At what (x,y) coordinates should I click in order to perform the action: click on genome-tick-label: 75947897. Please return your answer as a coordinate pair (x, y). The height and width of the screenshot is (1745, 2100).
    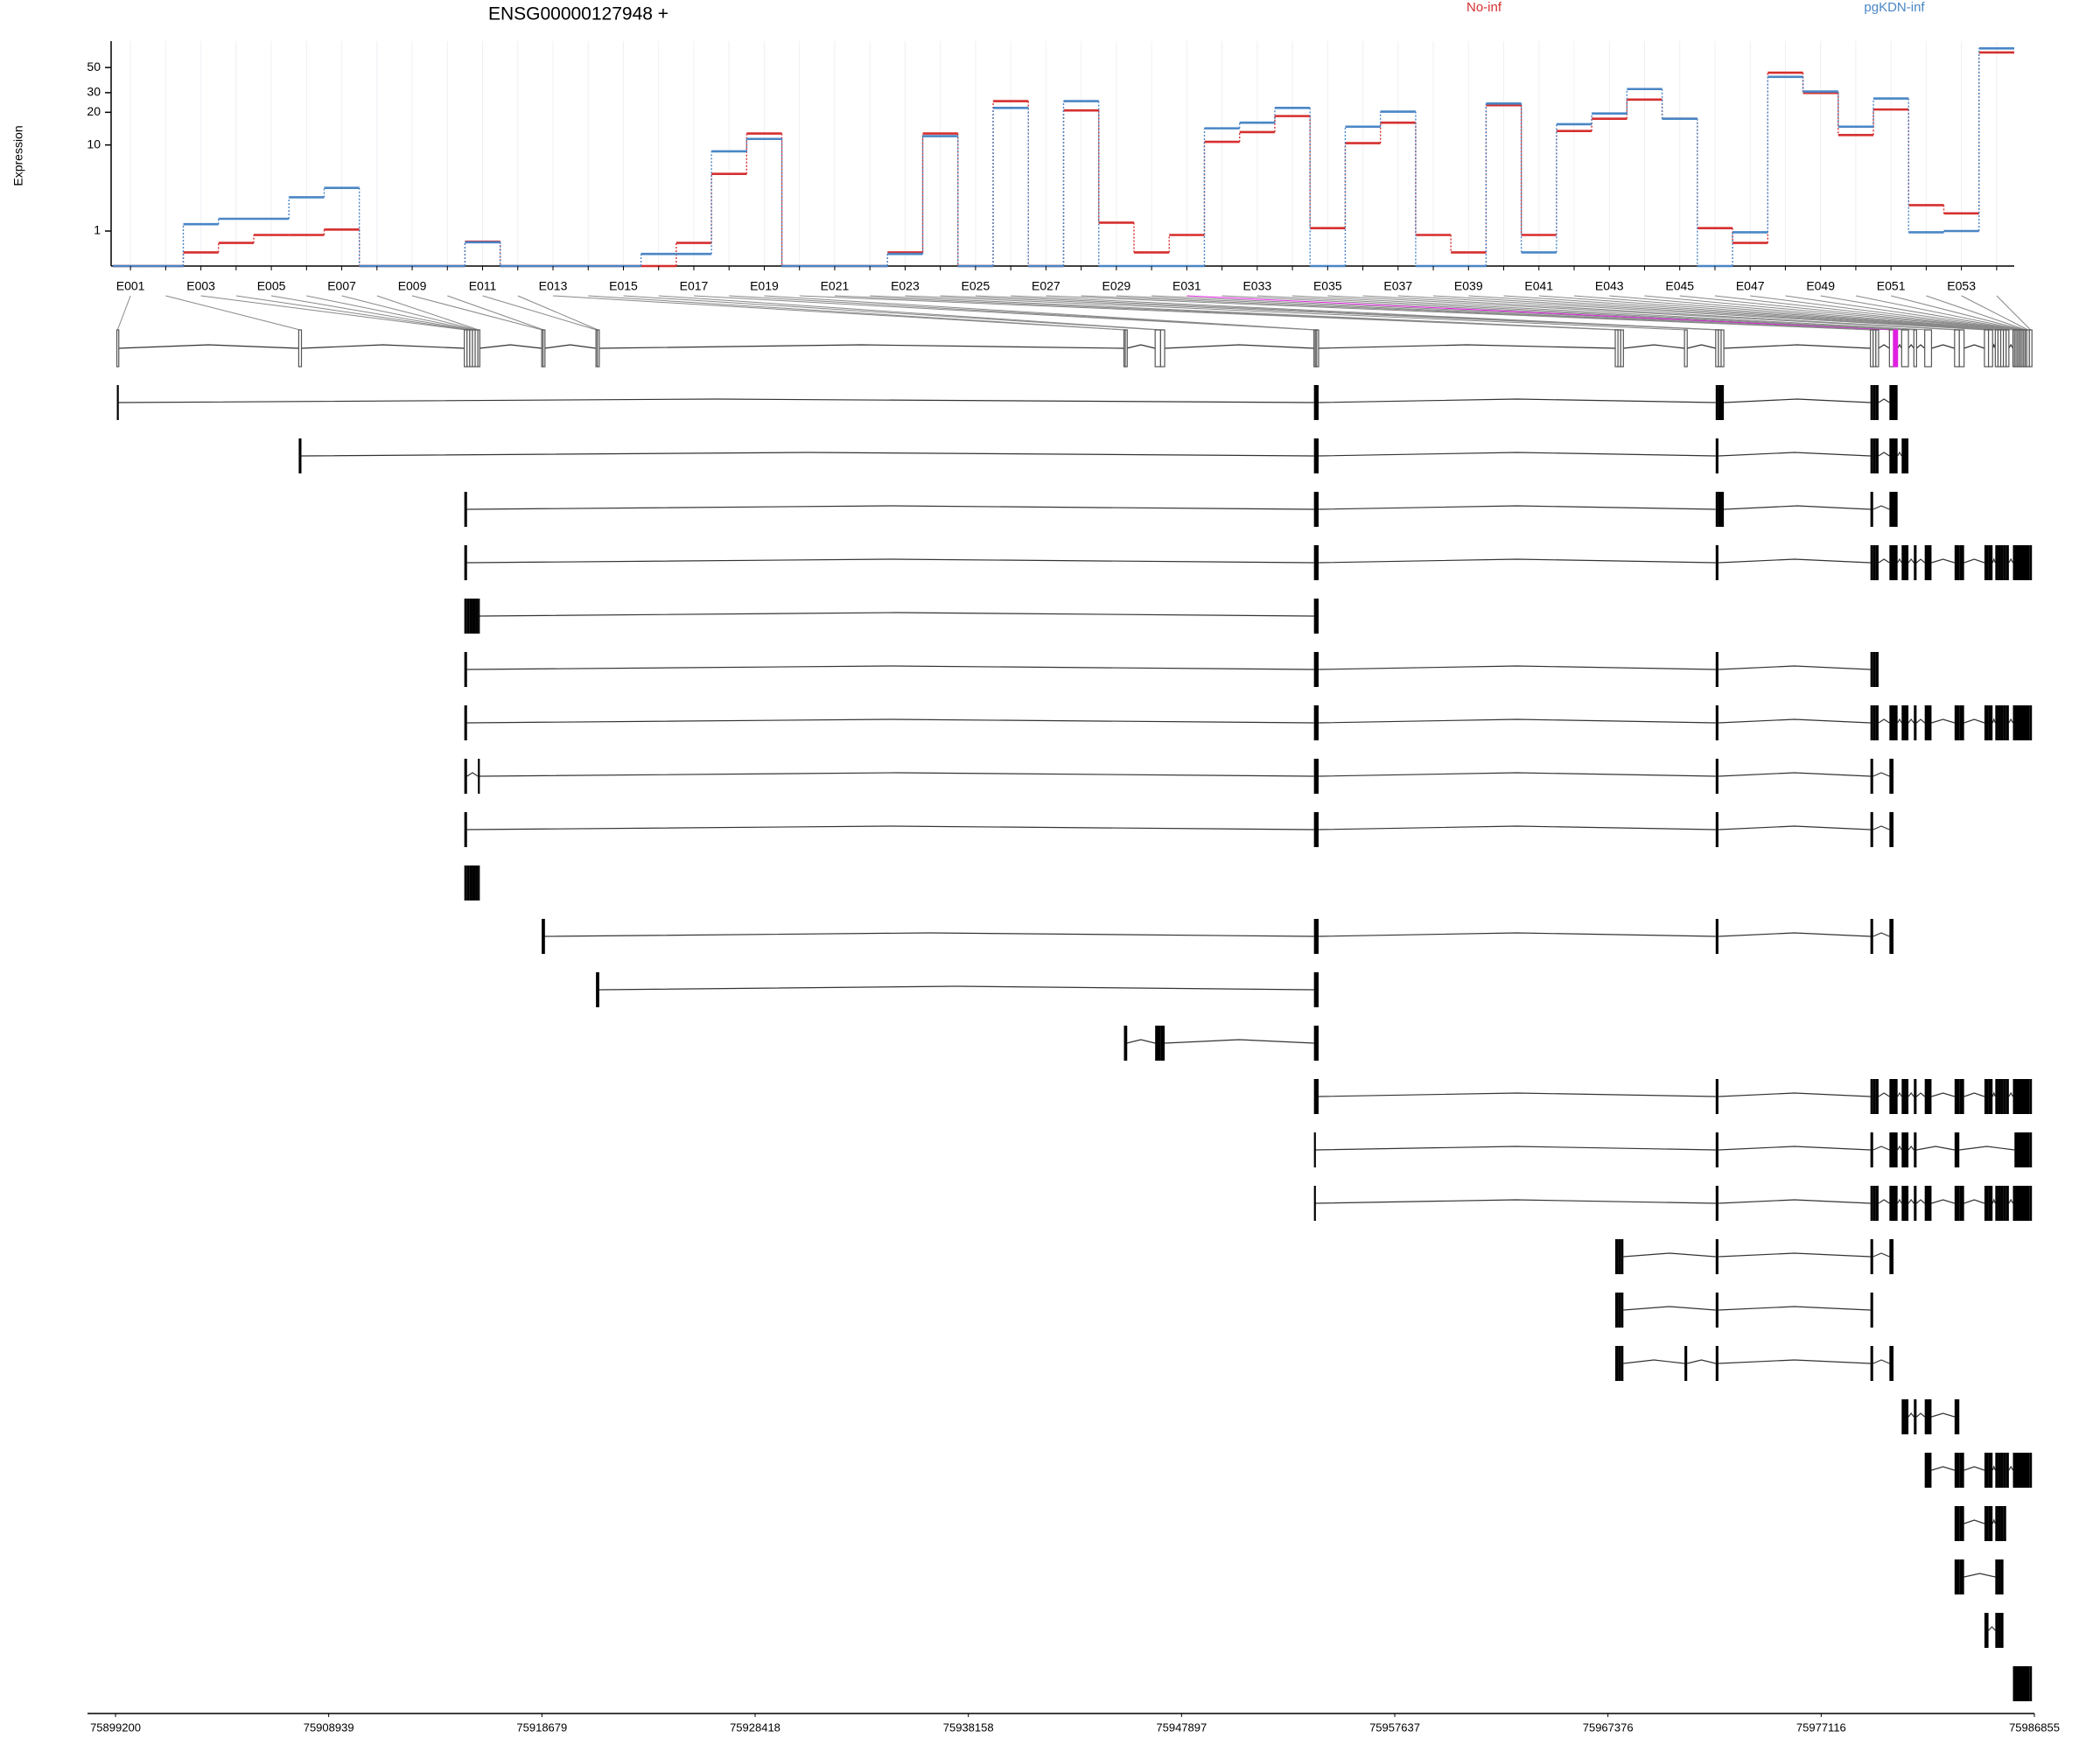
    Looking at the image, I should click on (1181, 1727).